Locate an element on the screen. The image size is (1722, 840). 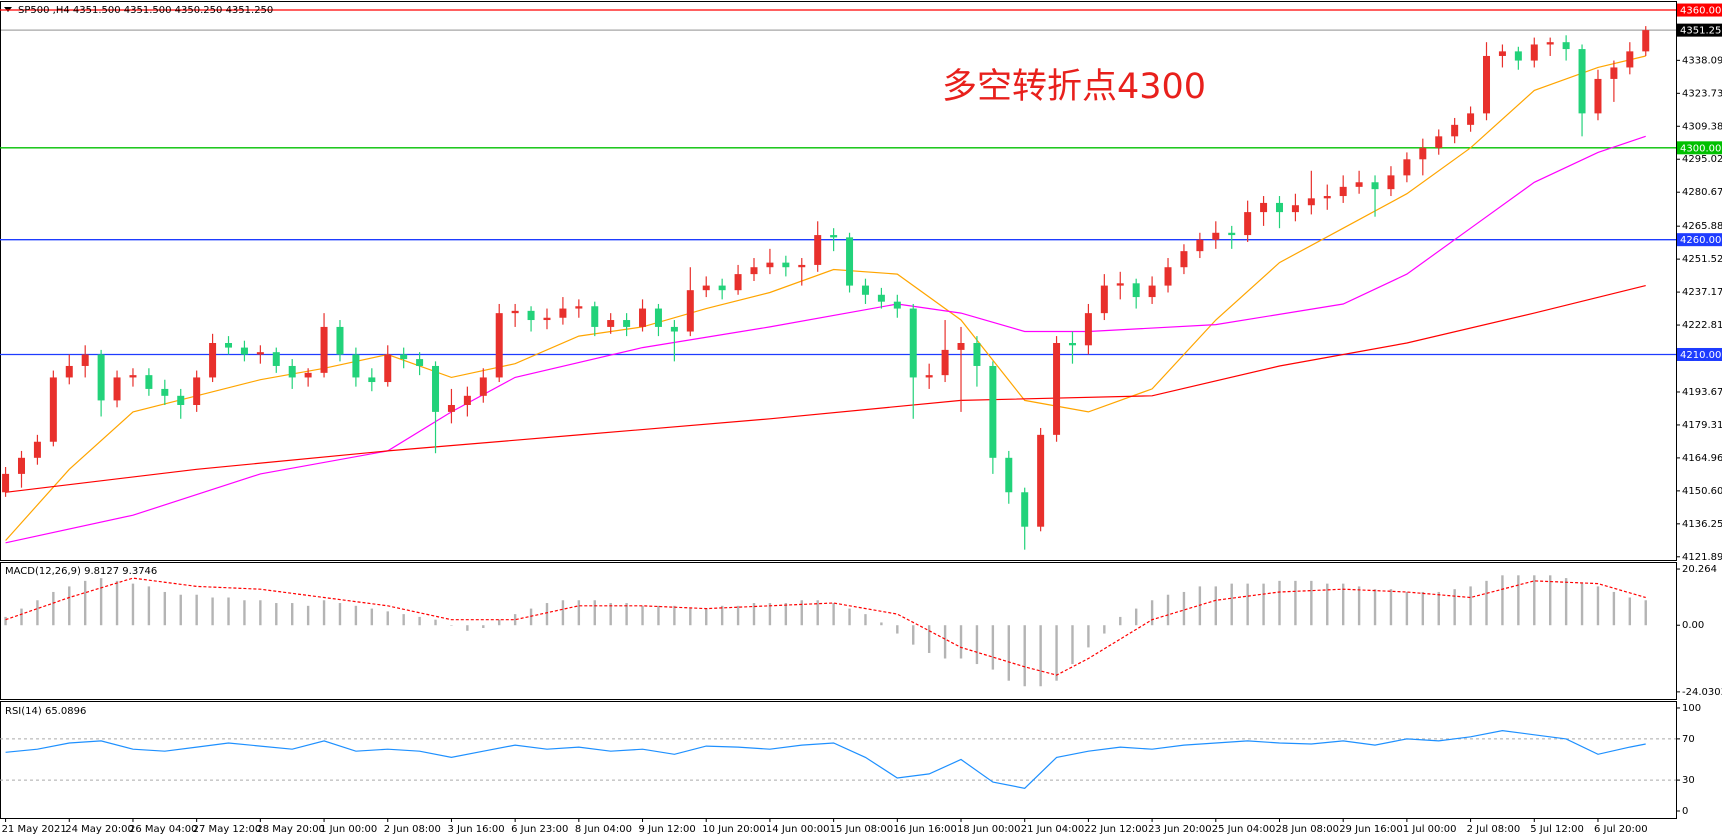
level-label: 4210.000 is located at coordinates (1701, 355).